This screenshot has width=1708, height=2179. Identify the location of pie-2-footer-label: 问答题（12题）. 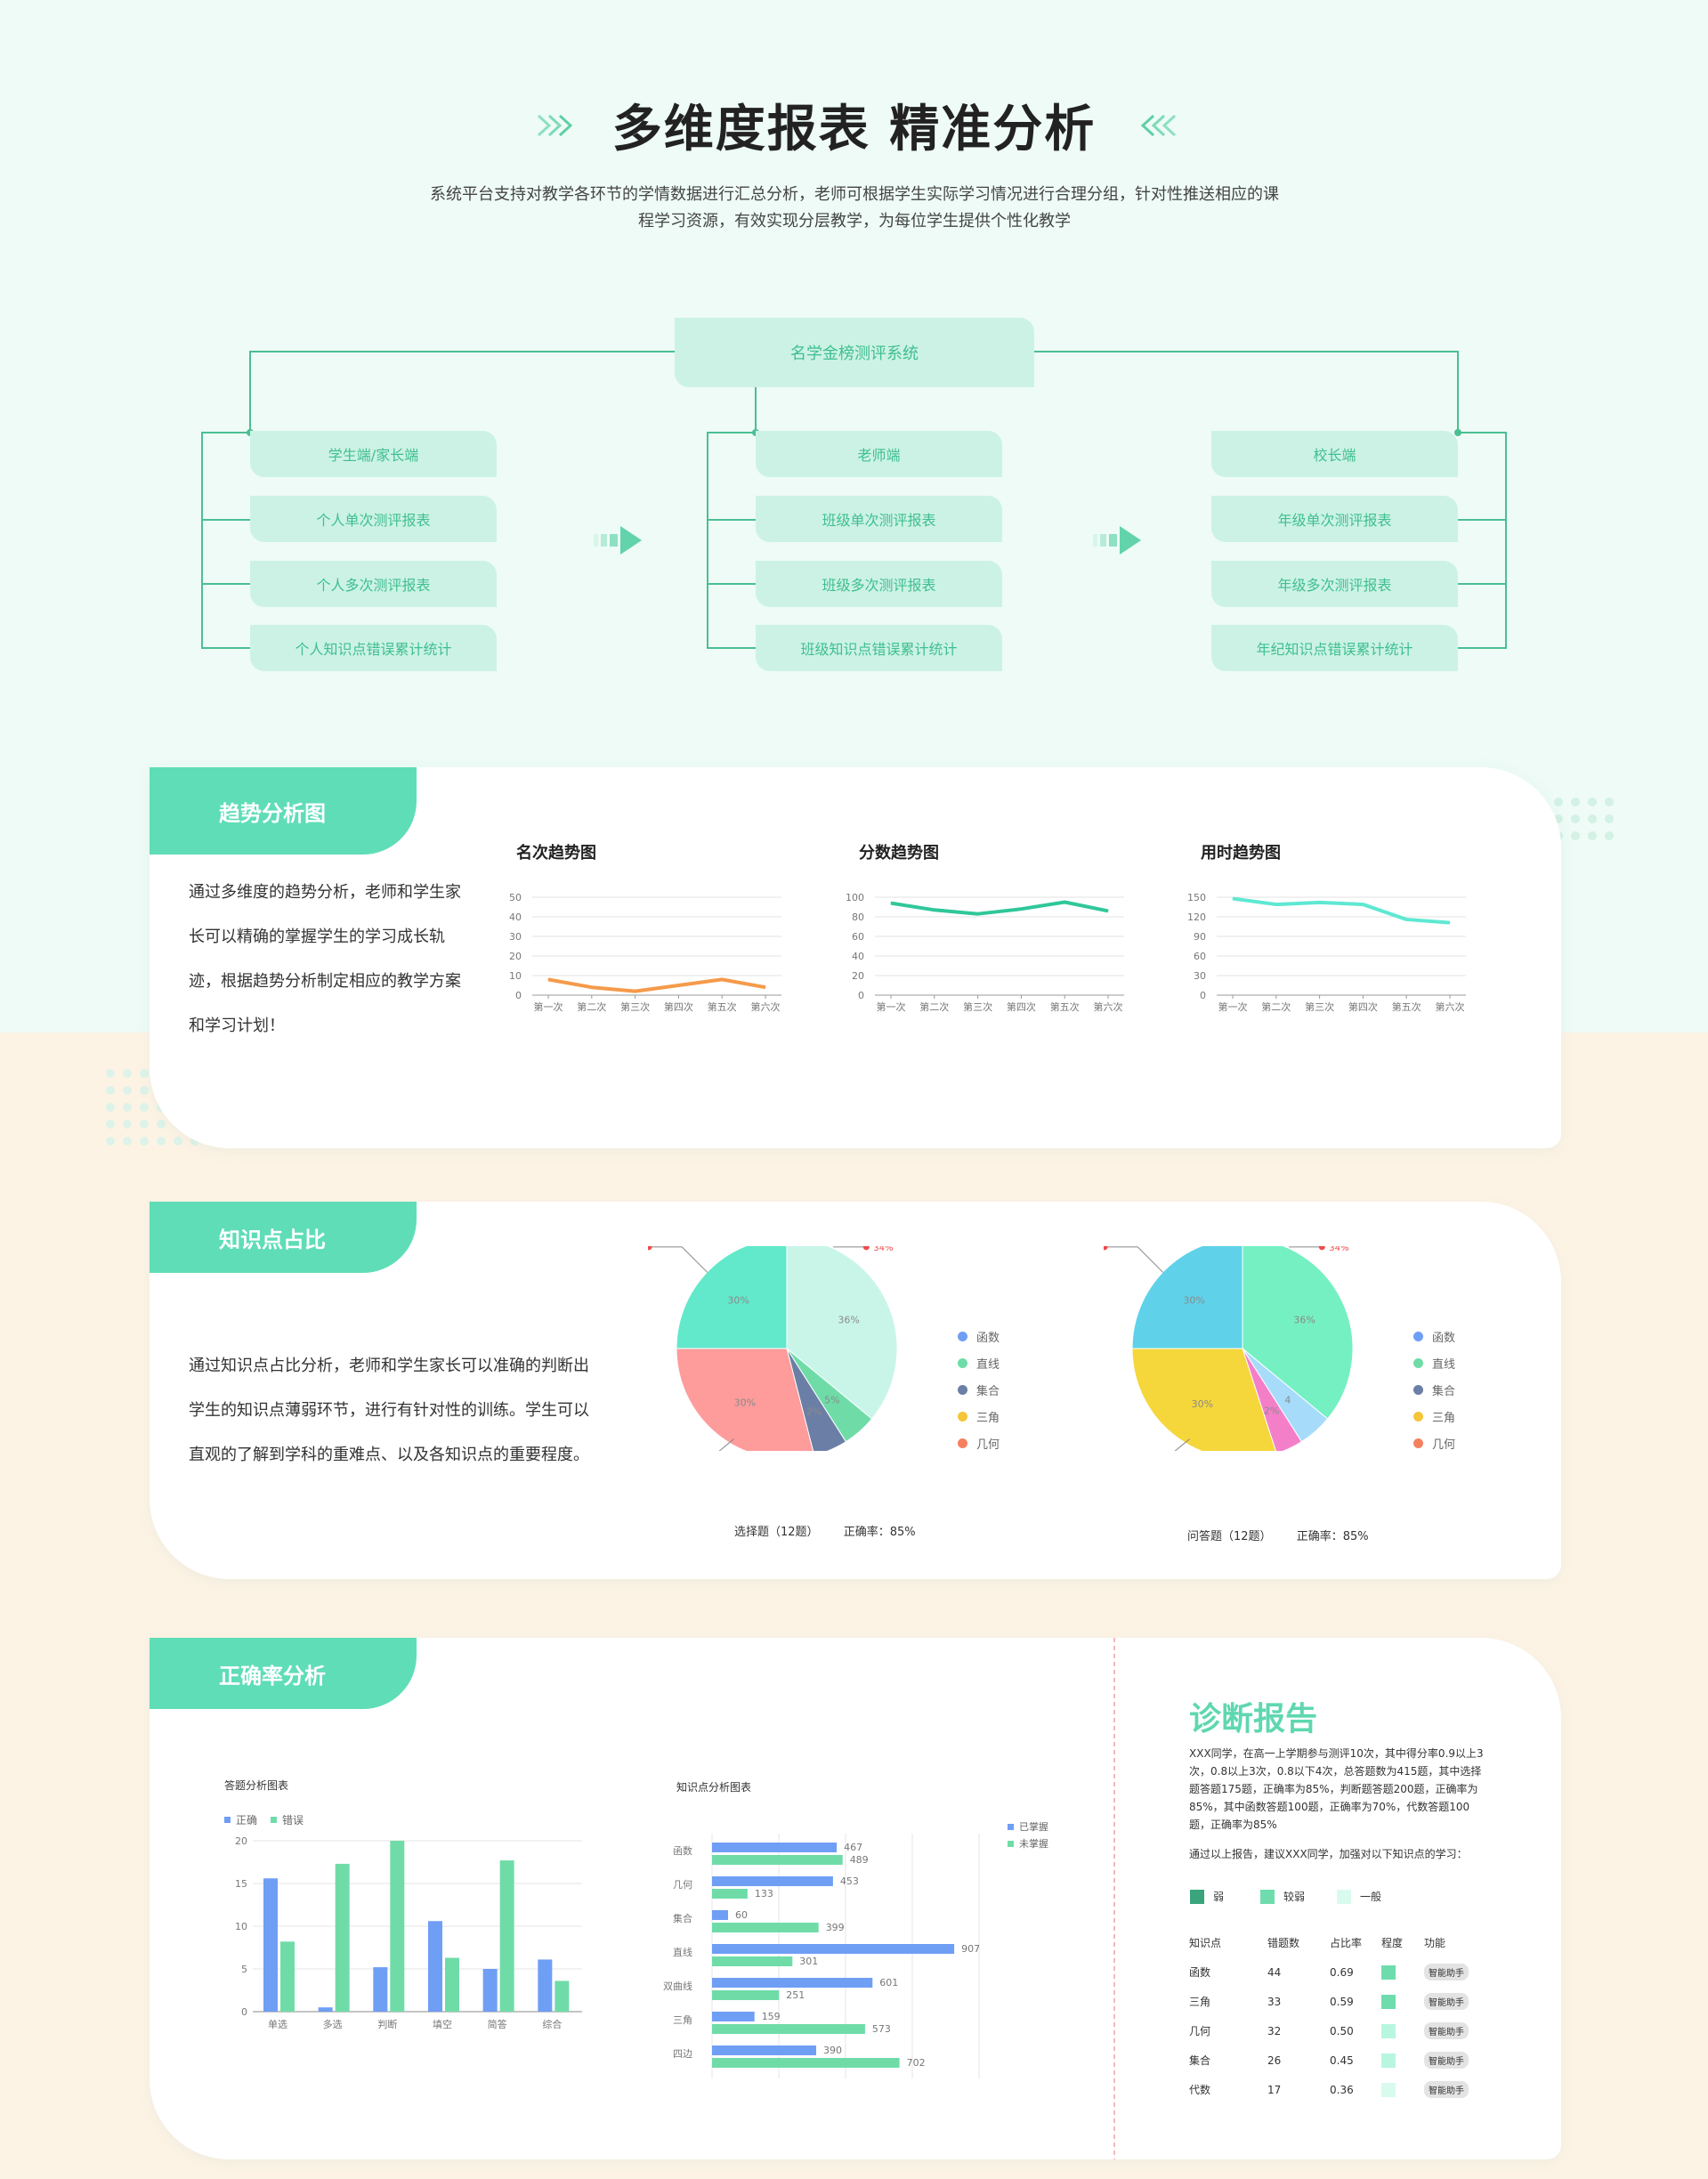
(1229, 1536).